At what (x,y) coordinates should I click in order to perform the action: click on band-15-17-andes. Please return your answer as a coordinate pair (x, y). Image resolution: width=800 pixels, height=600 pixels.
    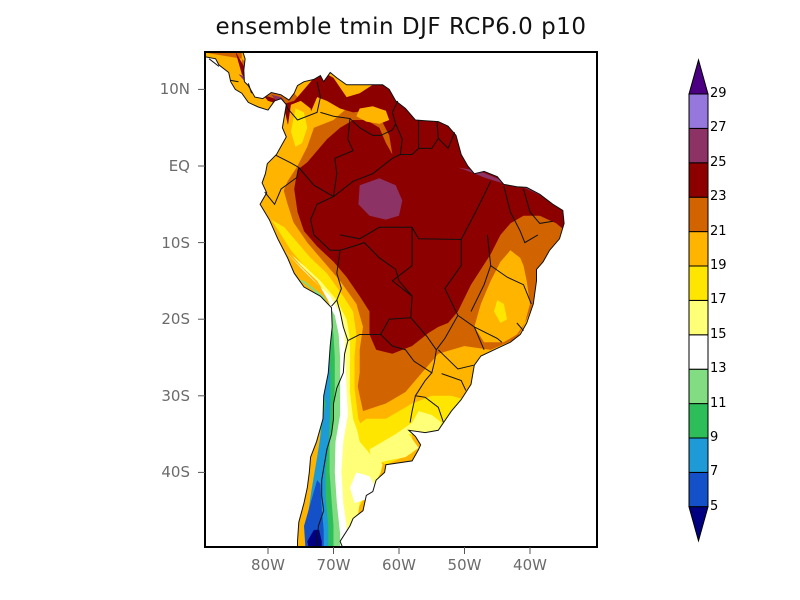
    Looking at the image, I should click on (330, 392).